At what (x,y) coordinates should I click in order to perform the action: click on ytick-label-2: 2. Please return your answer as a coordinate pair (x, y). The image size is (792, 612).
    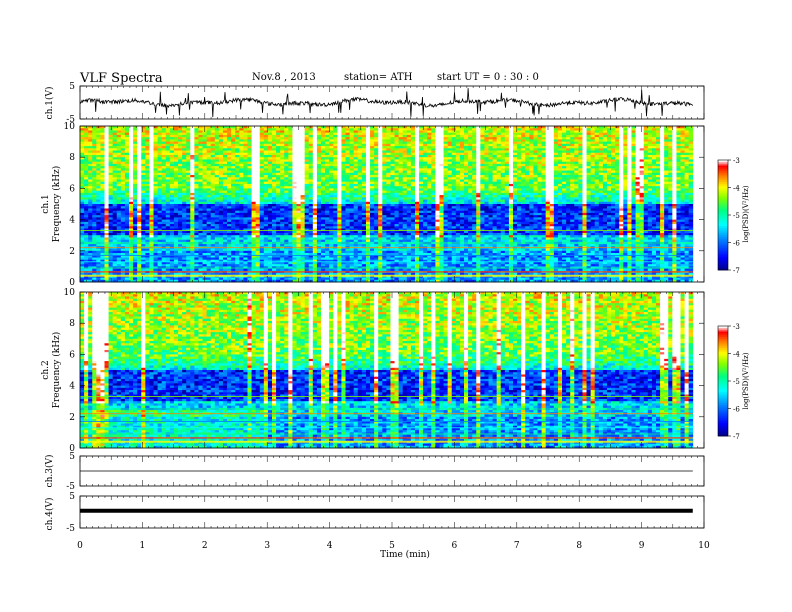
    Looking at the image, I should click on (72, 418).